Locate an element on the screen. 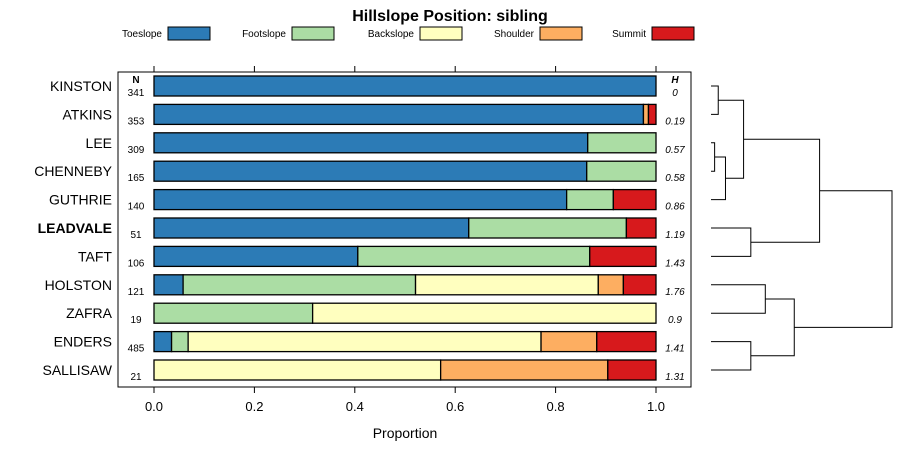 The width and height of the screenshot is (900, 460). h-value-leadvale: 1.19 is located at coordinates (675, 235).